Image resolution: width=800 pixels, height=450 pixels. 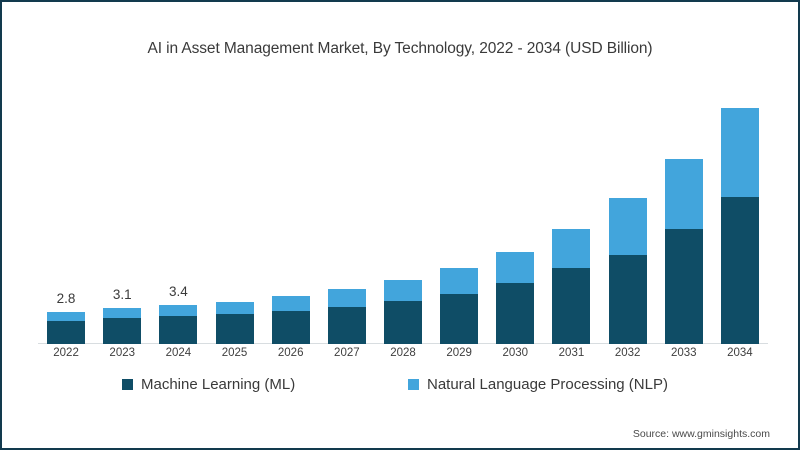 I want to click on bar-value-label-2023: 3.1, so click(x=122, y=295).